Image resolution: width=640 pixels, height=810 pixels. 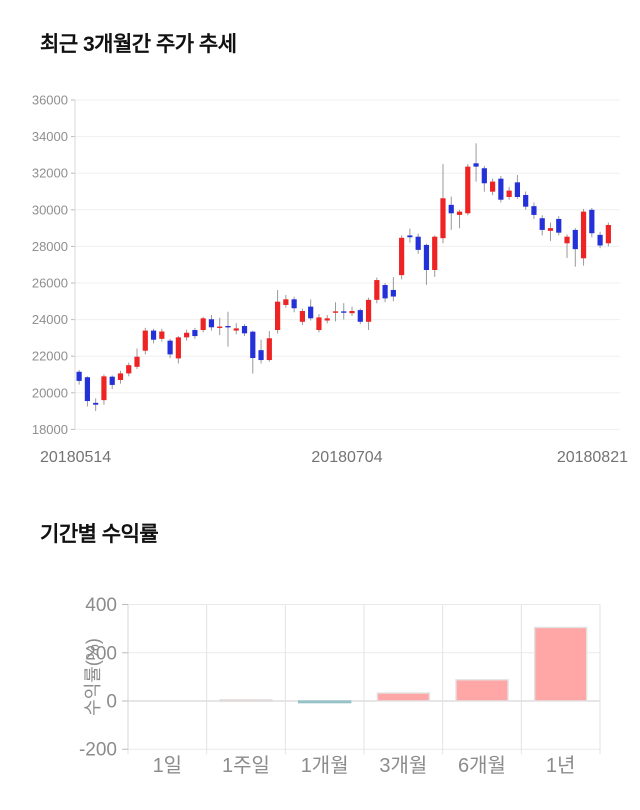 What do you see at coordinates (50, 319) in the screenshot?
I see `y-tick-label: 24000` at bounding box center [50, 319].